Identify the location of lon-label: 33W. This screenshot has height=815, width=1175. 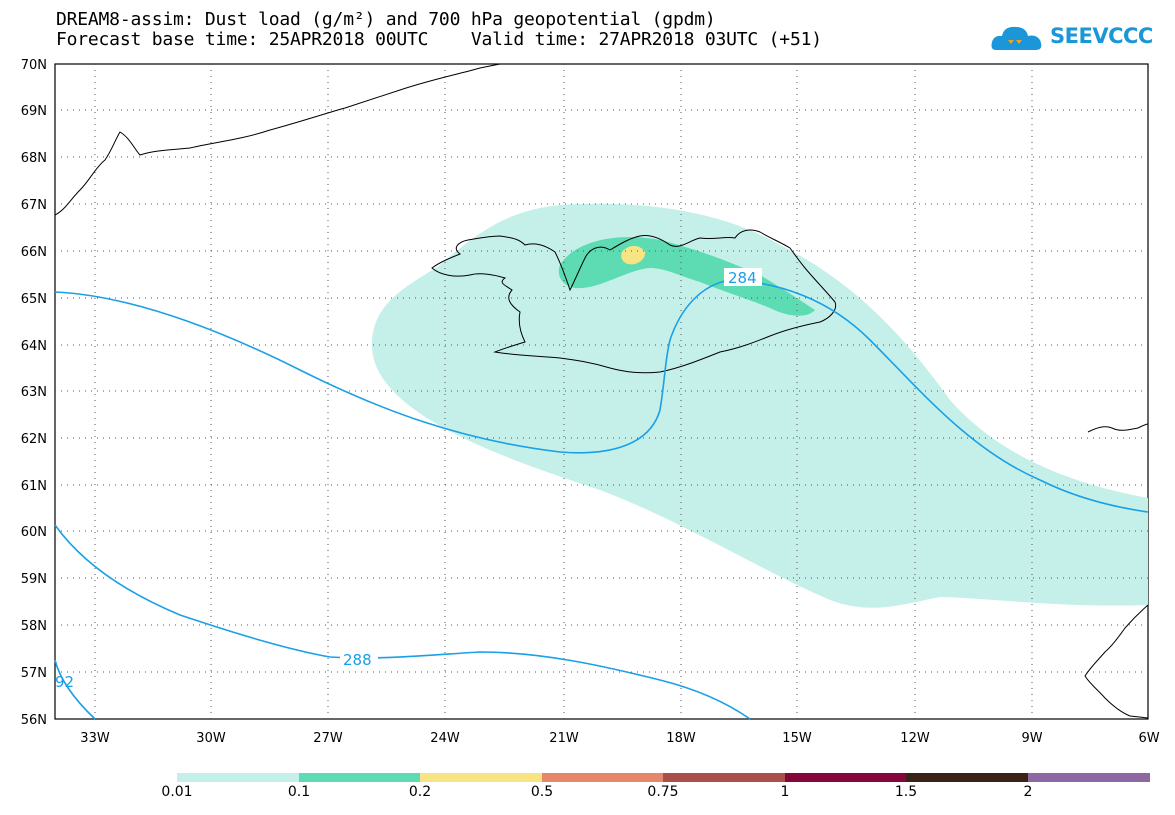
(95, 738).